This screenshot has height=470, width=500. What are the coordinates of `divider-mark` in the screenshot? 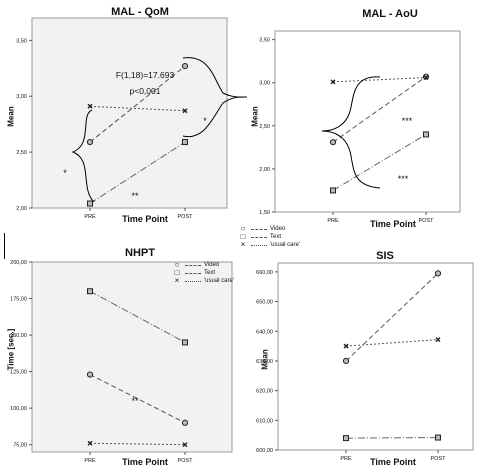 It's located at (4, 246).